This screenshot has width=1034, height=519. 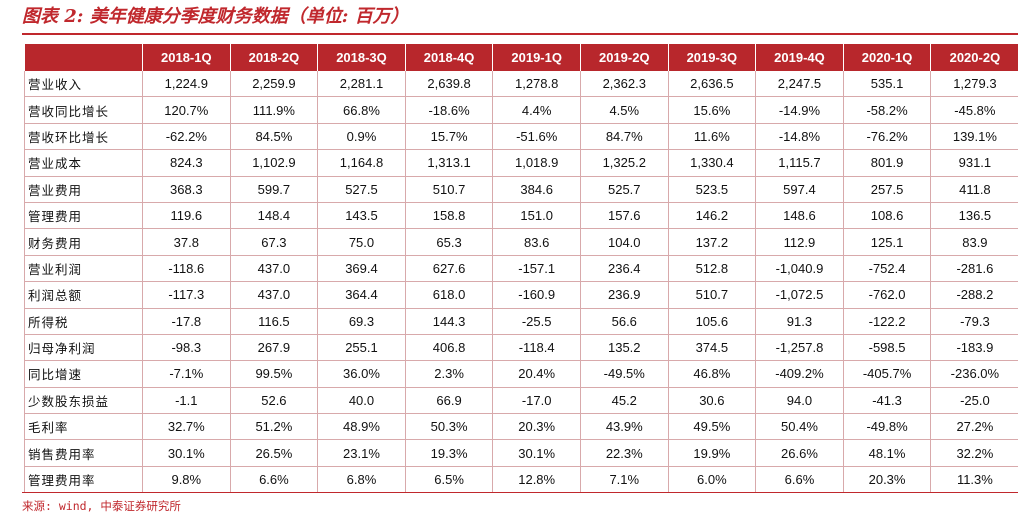 What do you see at coordinates (536, 84) in the screenshot?
I see `table-cell: 1,278.8` at bounding box center [536, 84].